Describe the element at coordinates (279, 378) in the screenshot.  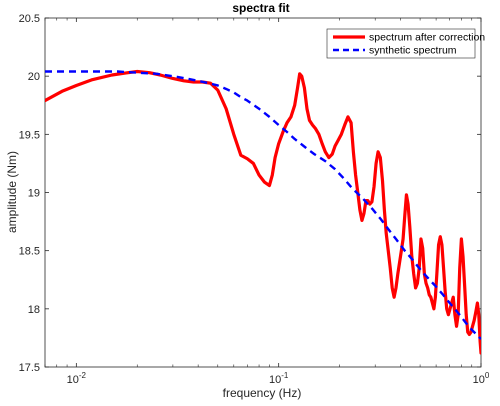
I see `x-tick-label: 10⁻¹` at that location.